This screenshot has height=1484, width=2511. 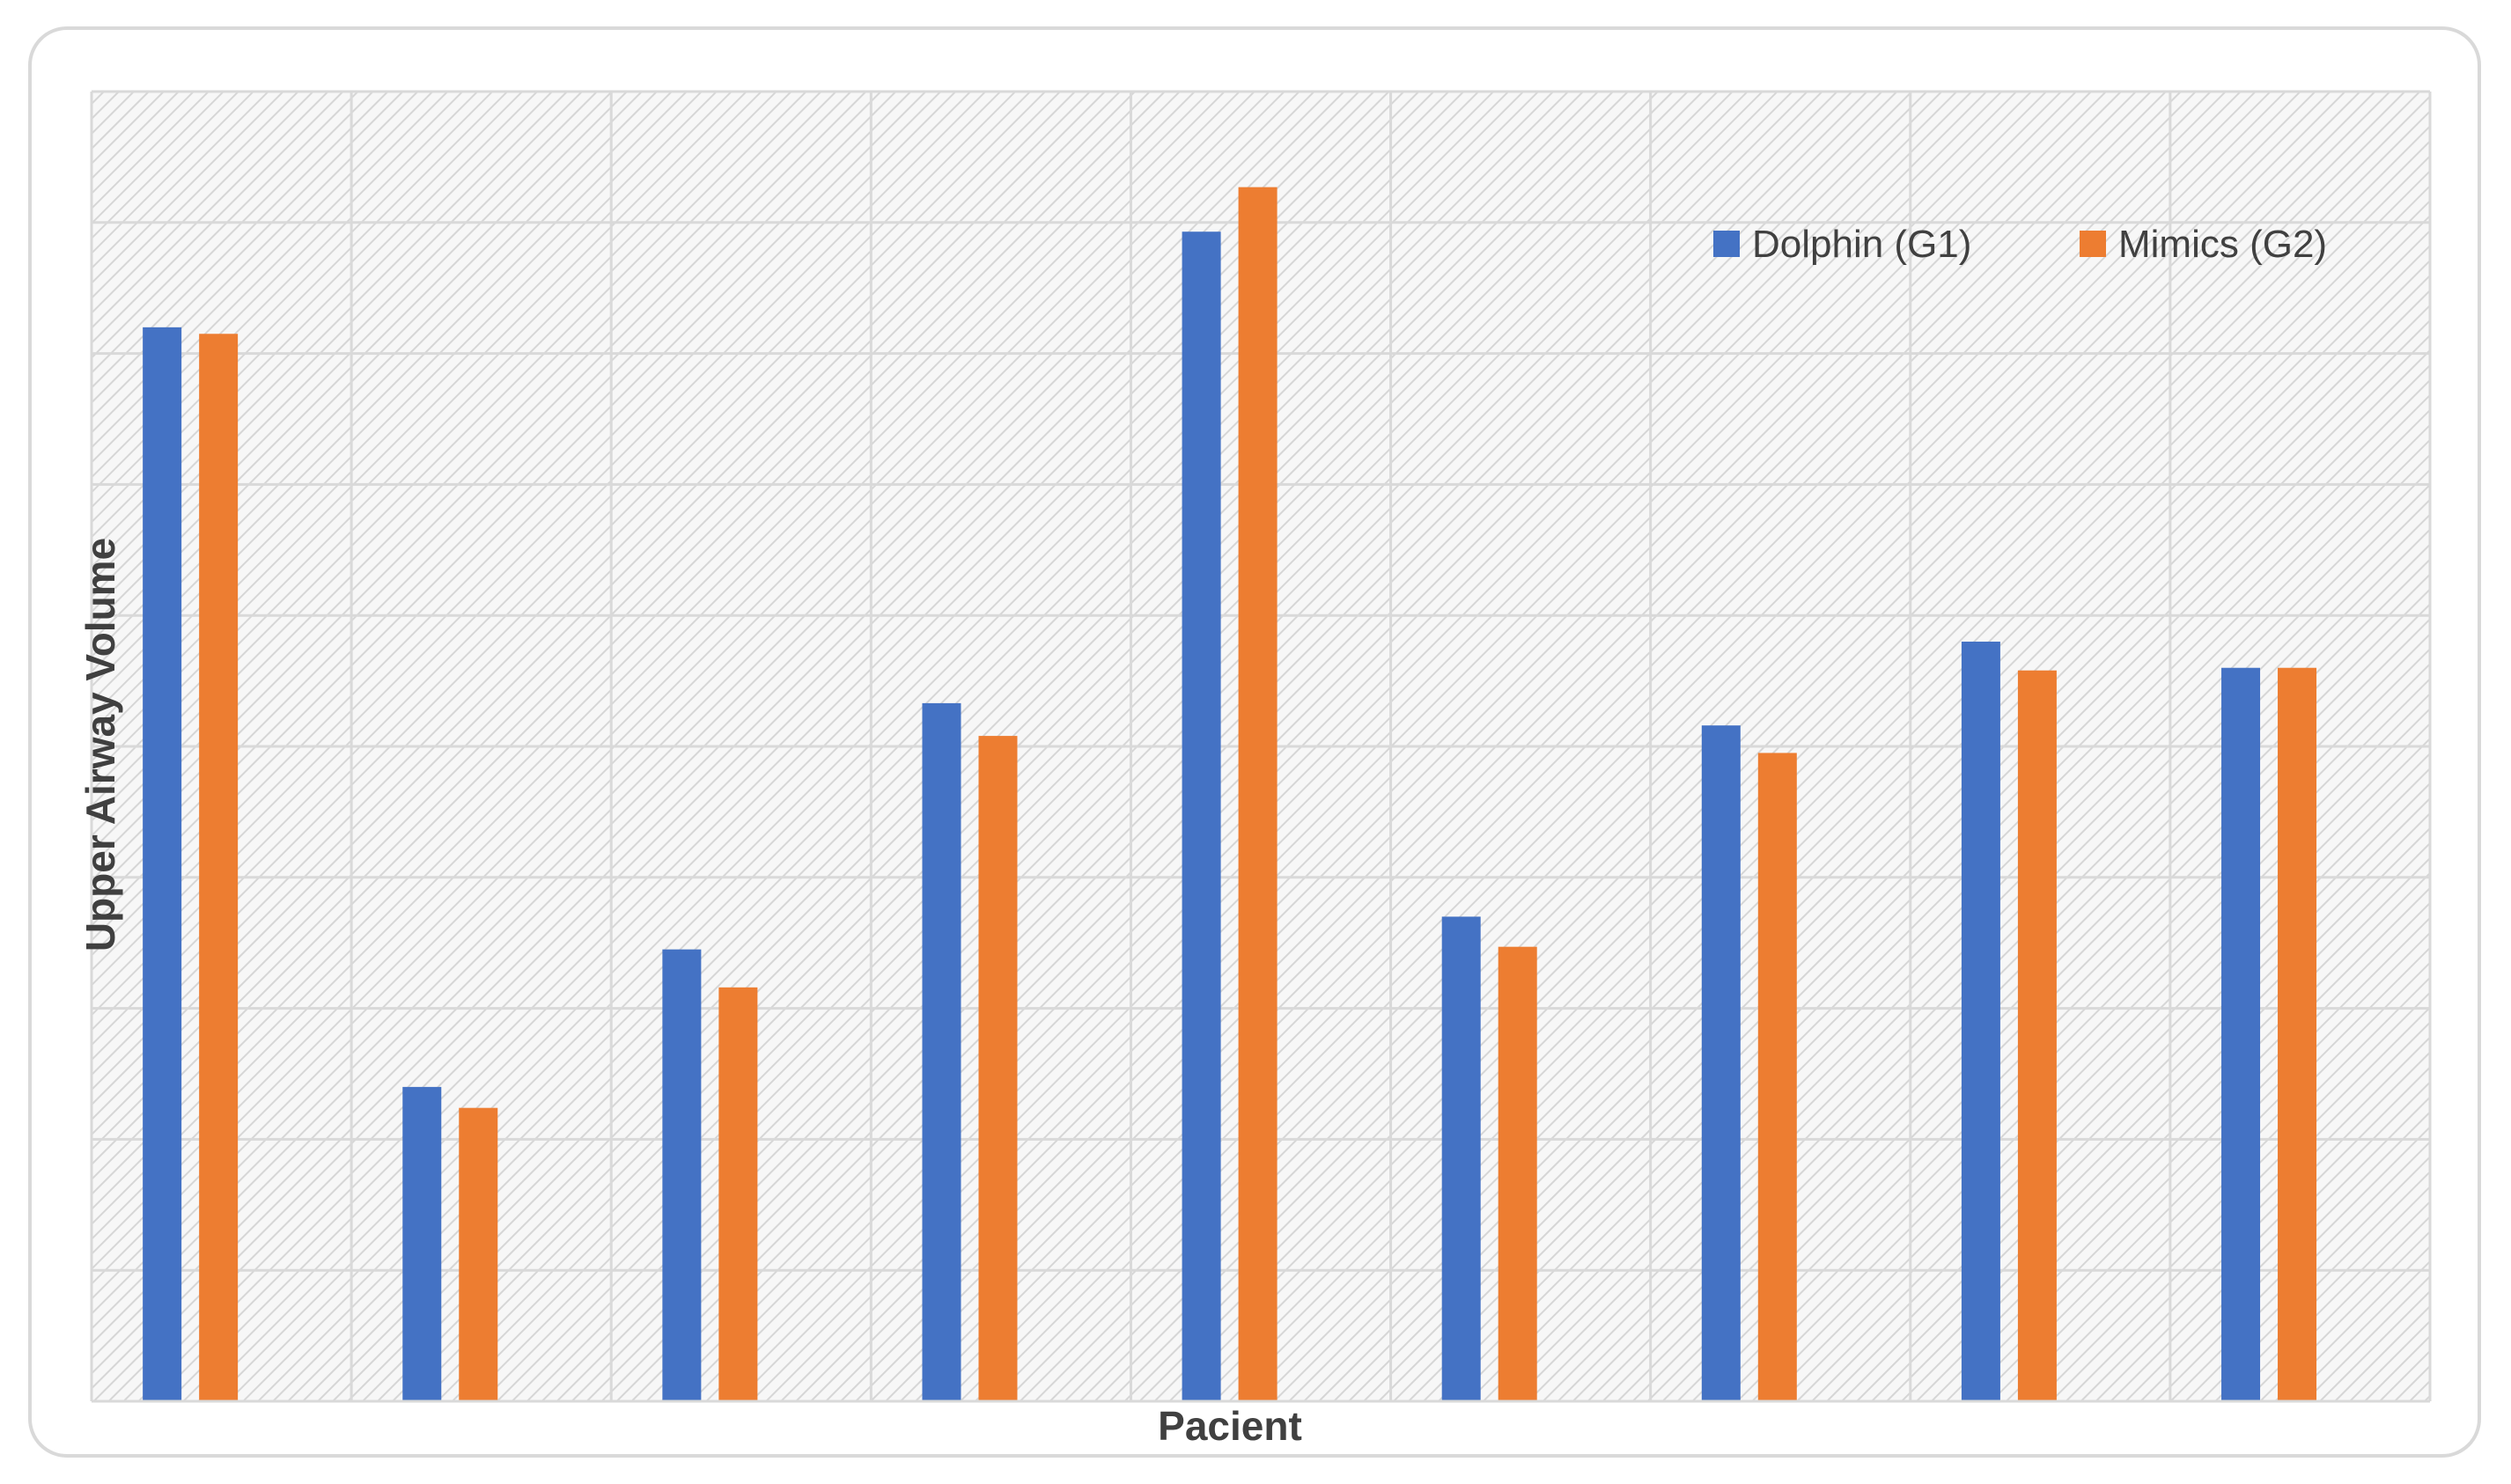 What do you see at coordinates (2020, 245) in the screenshot?
I see `legend: Dolphin (G1) Mimics (G2)` at bounding box center [2020, 245].